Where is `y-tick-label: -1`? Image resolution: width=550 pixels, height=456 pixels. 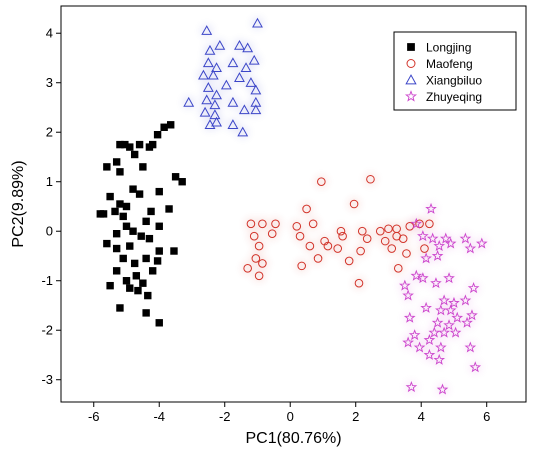 y-tick-label: -1 is located at coordinates (47, 280).